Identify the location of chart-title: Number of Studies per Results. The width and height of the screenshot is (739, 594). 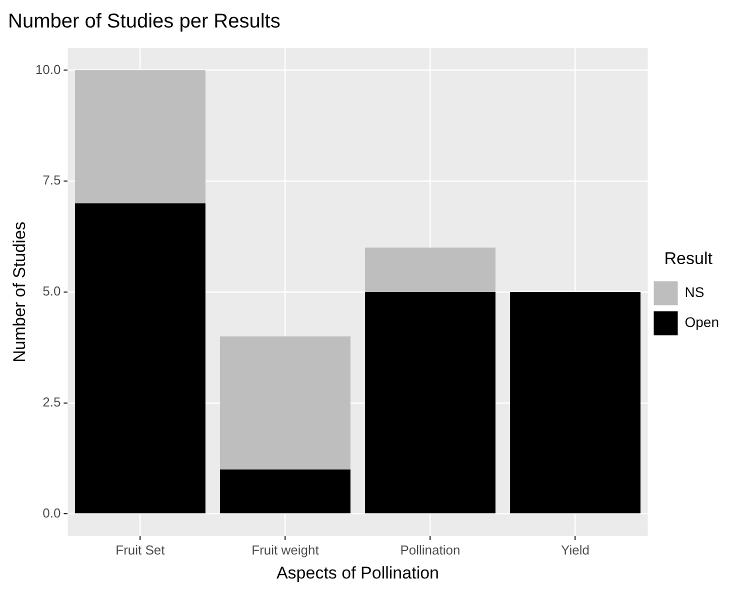
(144, 21).